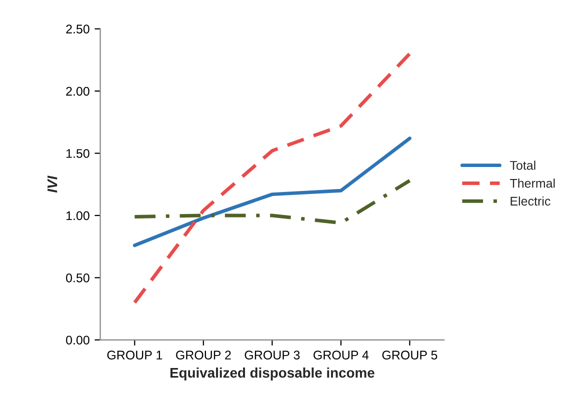  Describe the element at coordinates (53, 184) in the screenshot. I see `y-axis-title: IVI` at that location.